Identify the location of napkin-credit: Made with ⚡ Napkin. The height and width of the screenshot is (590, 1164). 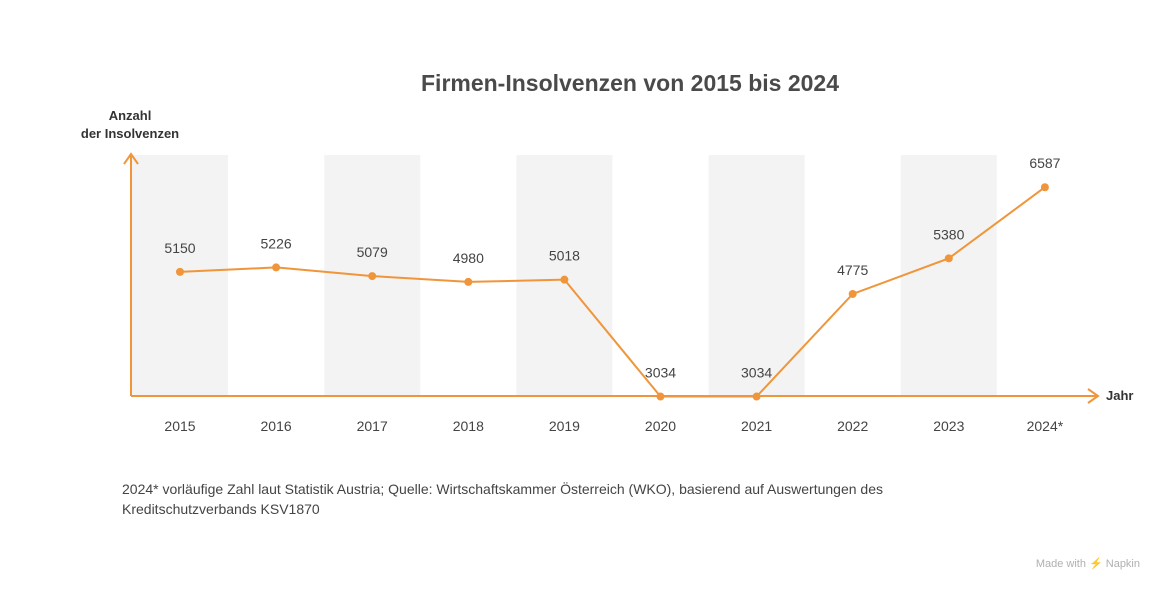
(1087, 564).